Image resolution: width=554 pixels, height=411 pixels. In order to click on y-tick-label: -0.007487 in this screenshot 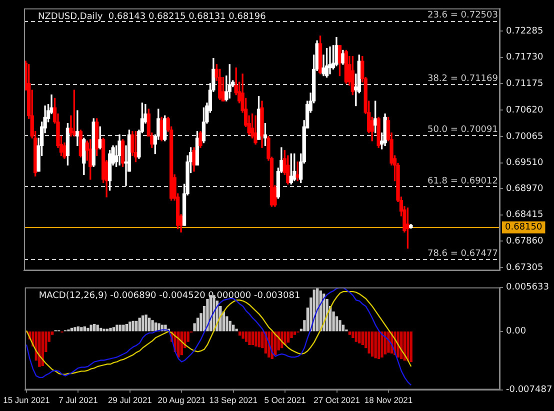, I will do `click(529, 390)`.